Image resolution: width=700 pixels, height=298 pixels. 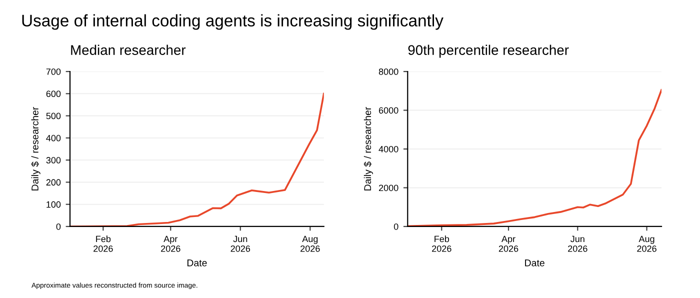 I want to click on y-tick-label: 100, so click(x=53, y=204).